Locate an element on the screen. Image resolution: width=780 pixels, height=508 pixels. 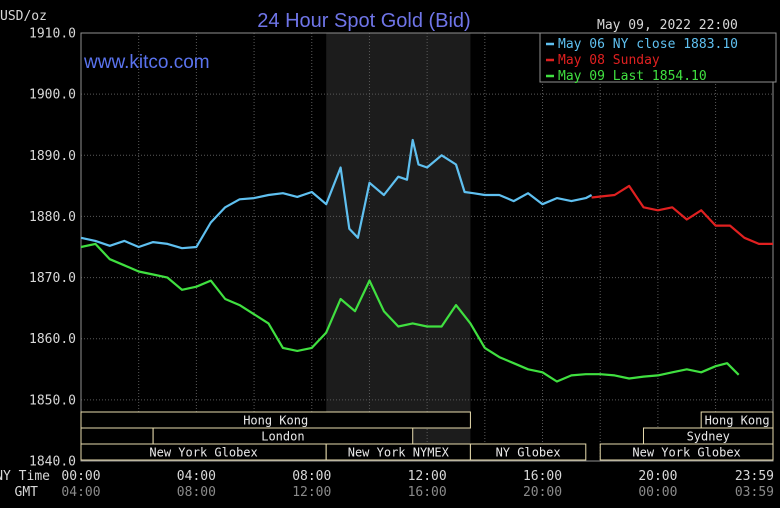
y-tick-label: 1890.0 is located at coordinates (52, 156).